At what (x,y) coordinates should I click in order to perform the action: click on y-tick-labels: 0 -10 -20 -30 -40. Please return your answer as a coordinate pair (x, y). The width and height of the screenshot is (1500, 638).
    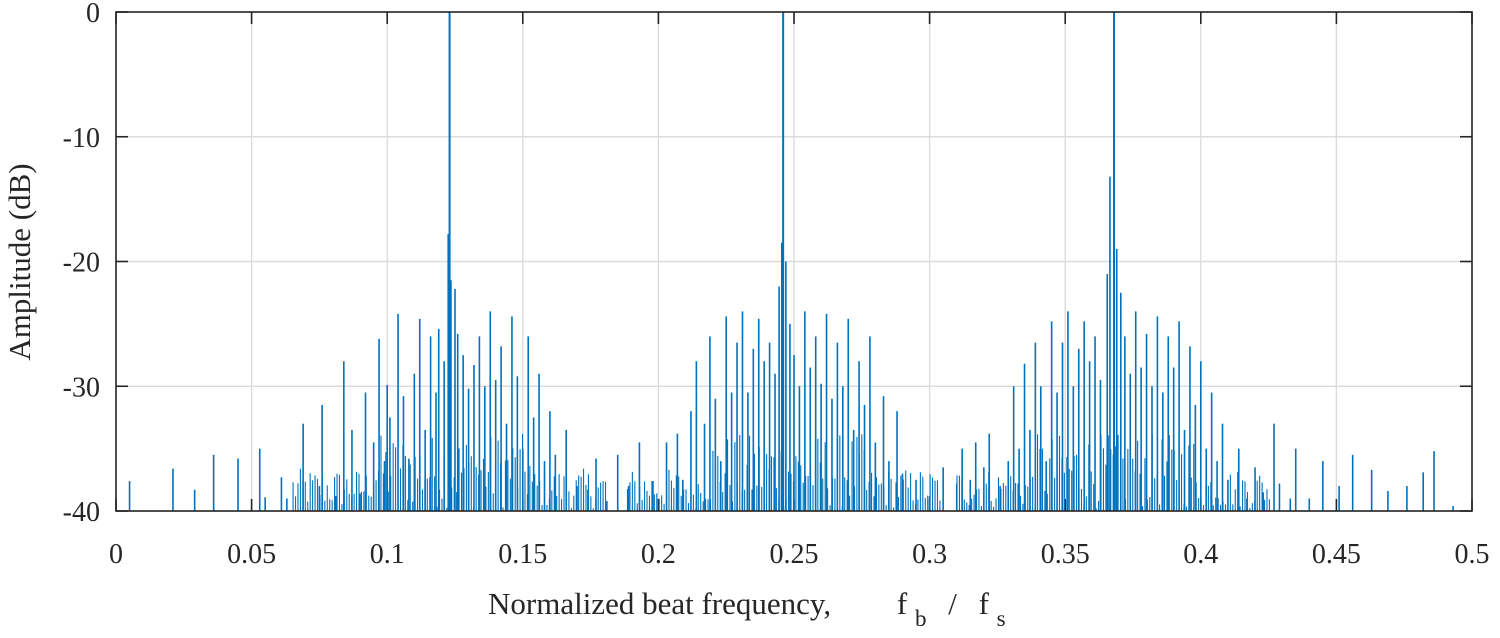
    Looking at the image, I should click on (81, 264).